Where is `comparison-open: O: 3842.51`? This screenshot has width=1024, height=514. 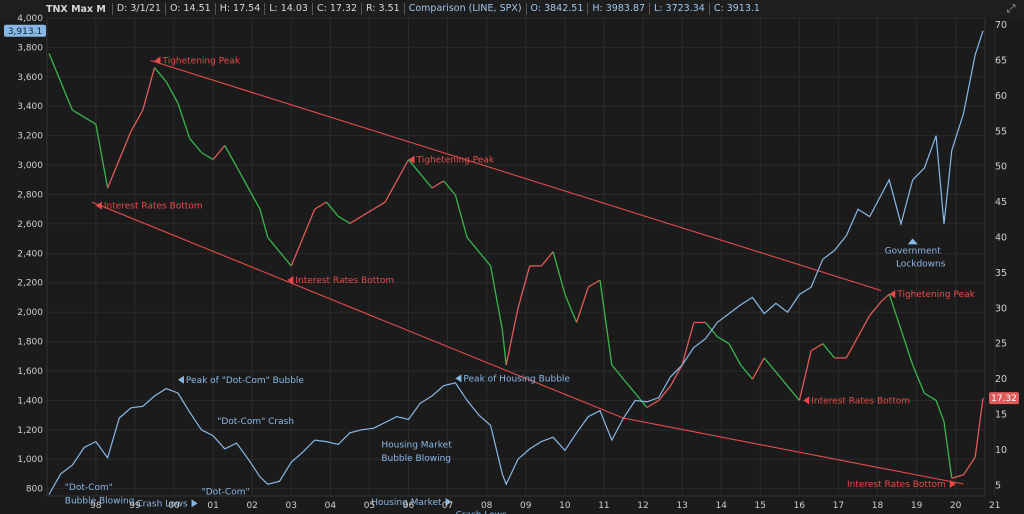
comparison-open: O: 3842.51 is located at coordinates (556, 9).